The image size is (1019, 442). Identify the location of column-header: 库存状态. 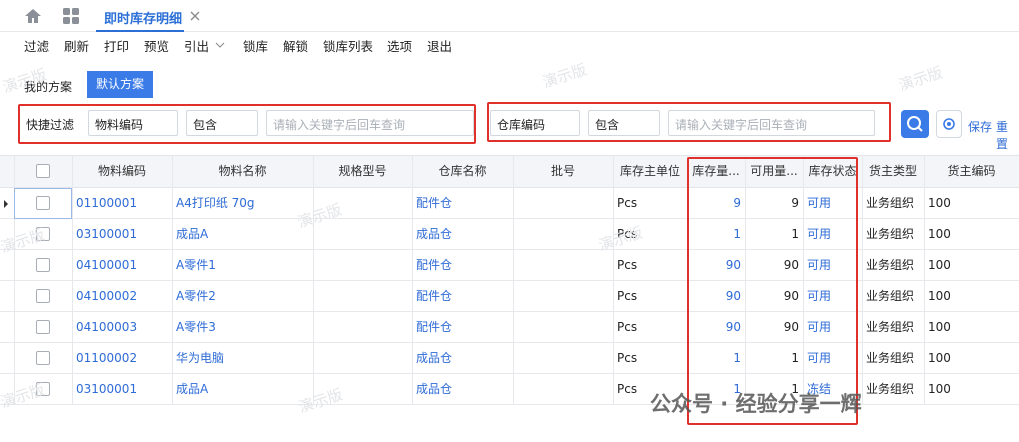
(832, 171).